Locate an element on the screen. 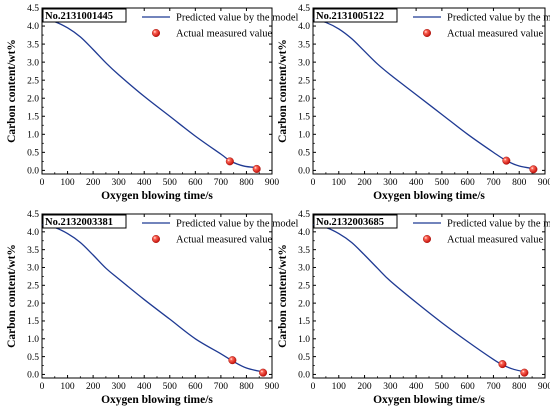 This screenshot has height=412, width=550. panel-id-label: No.2132003685 is located at coordinates (350, 222).